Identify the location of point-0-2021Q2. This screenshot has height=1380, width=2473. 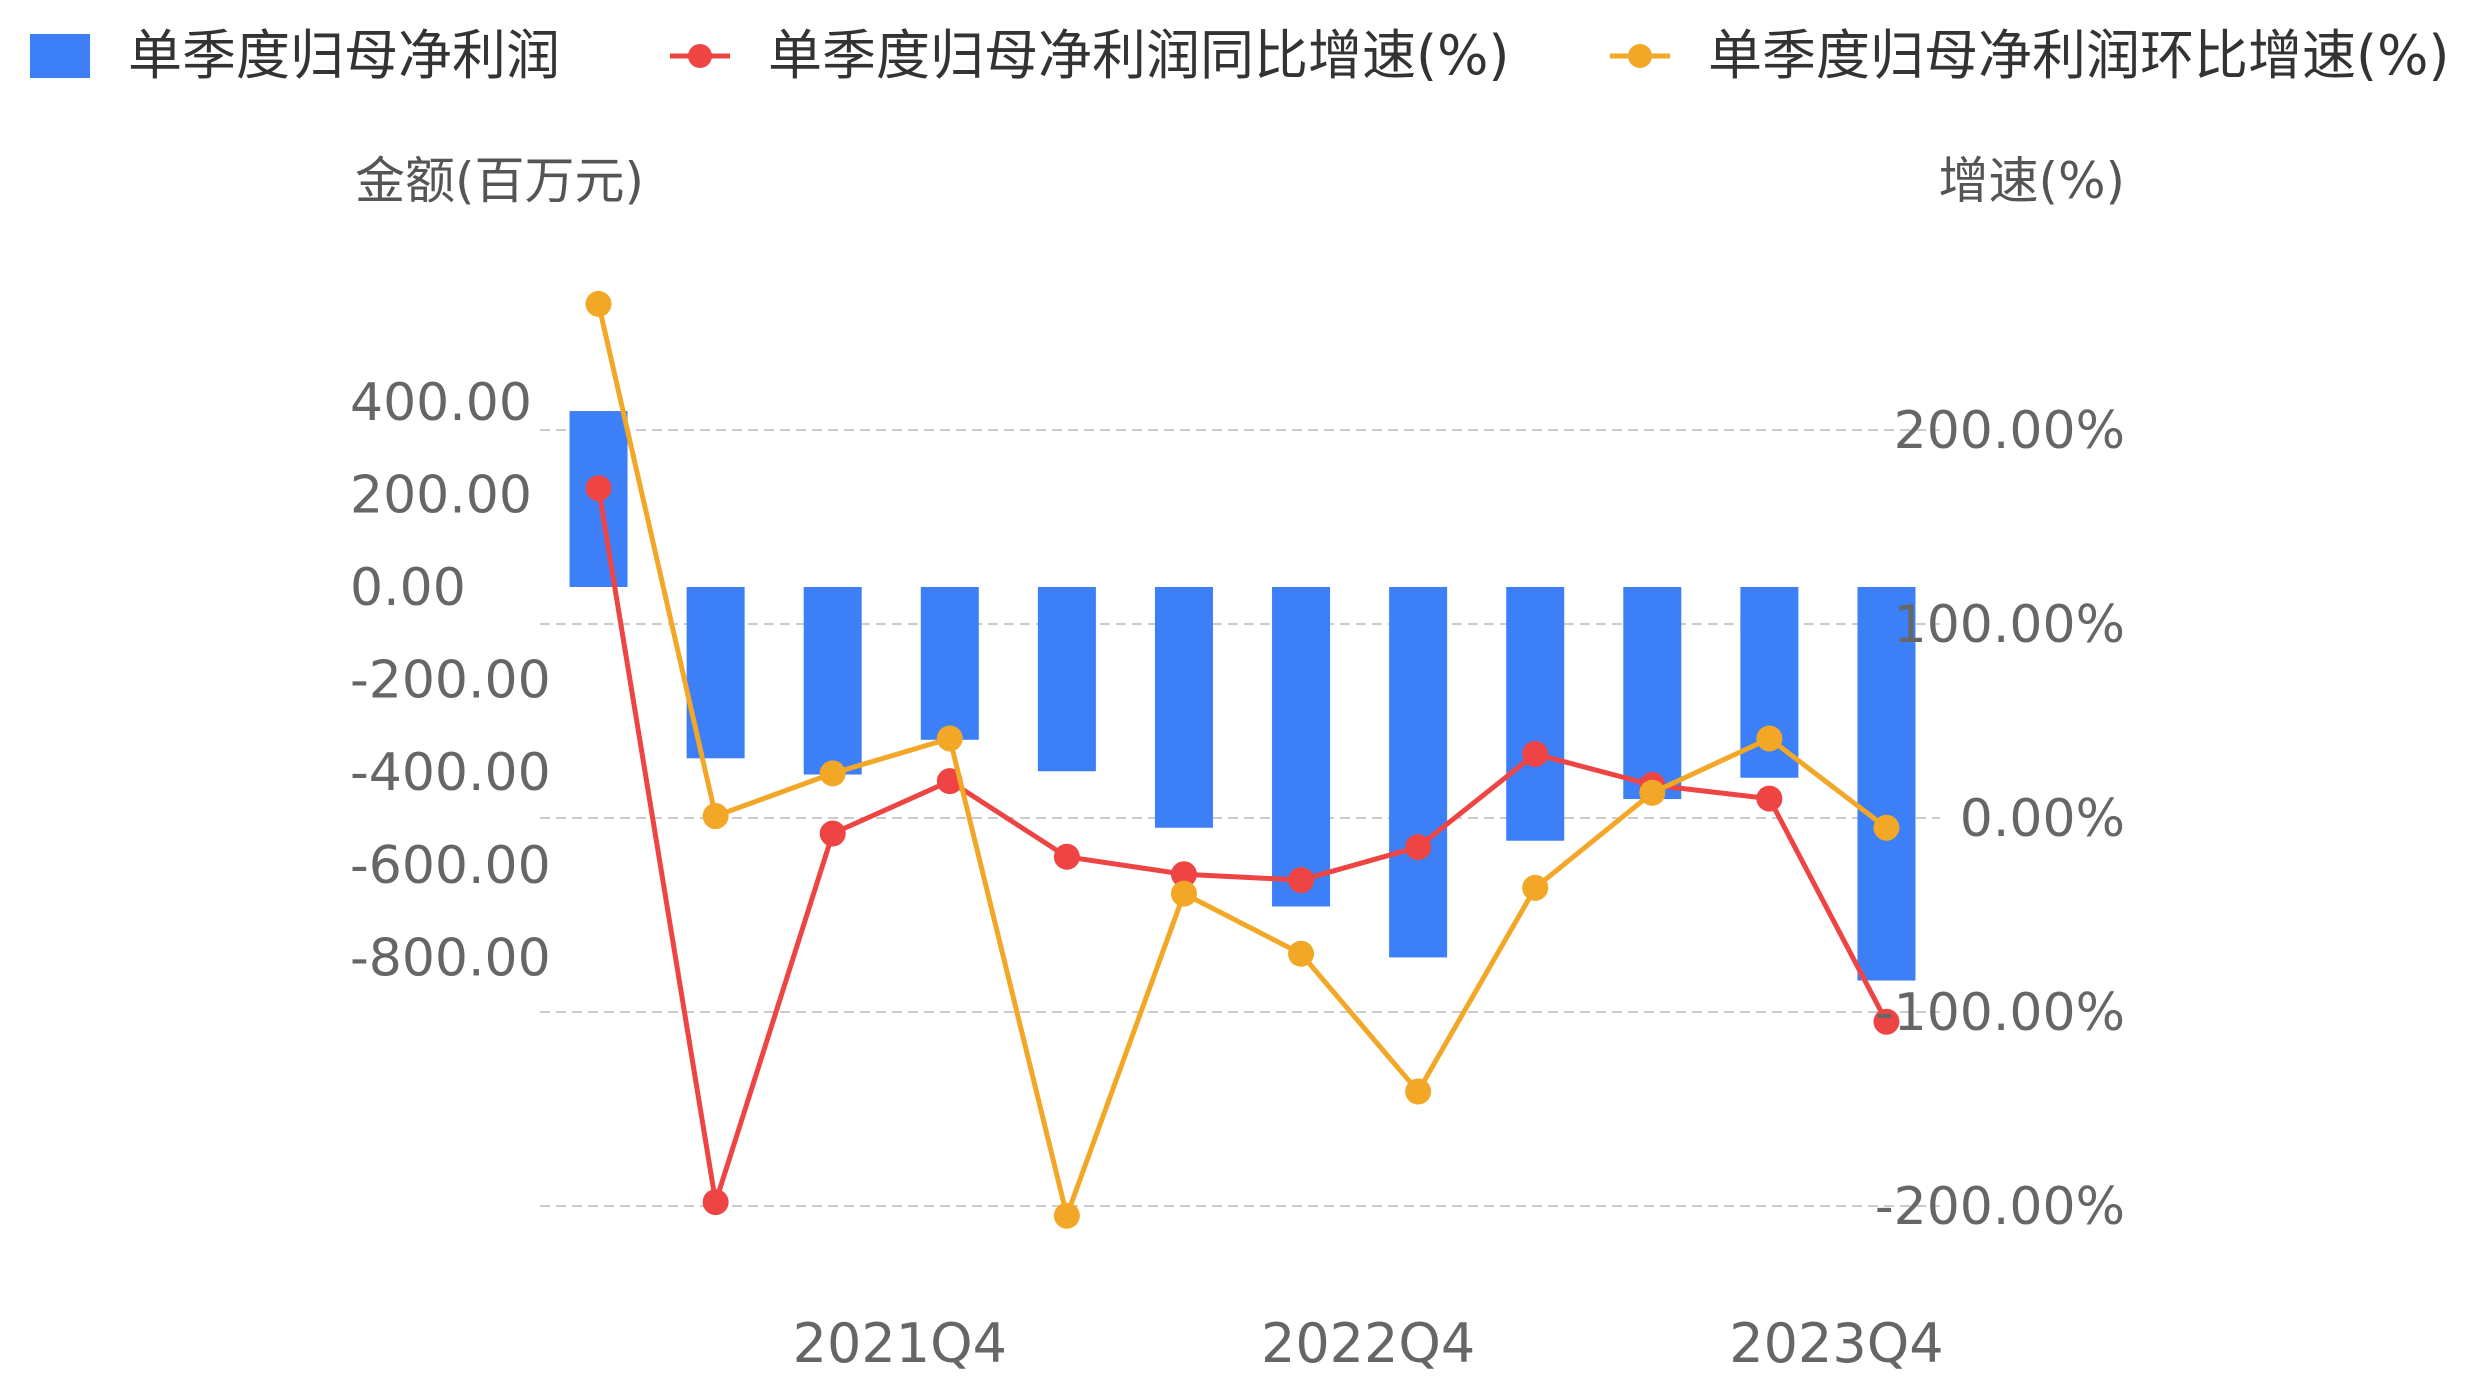
(715, 1202).